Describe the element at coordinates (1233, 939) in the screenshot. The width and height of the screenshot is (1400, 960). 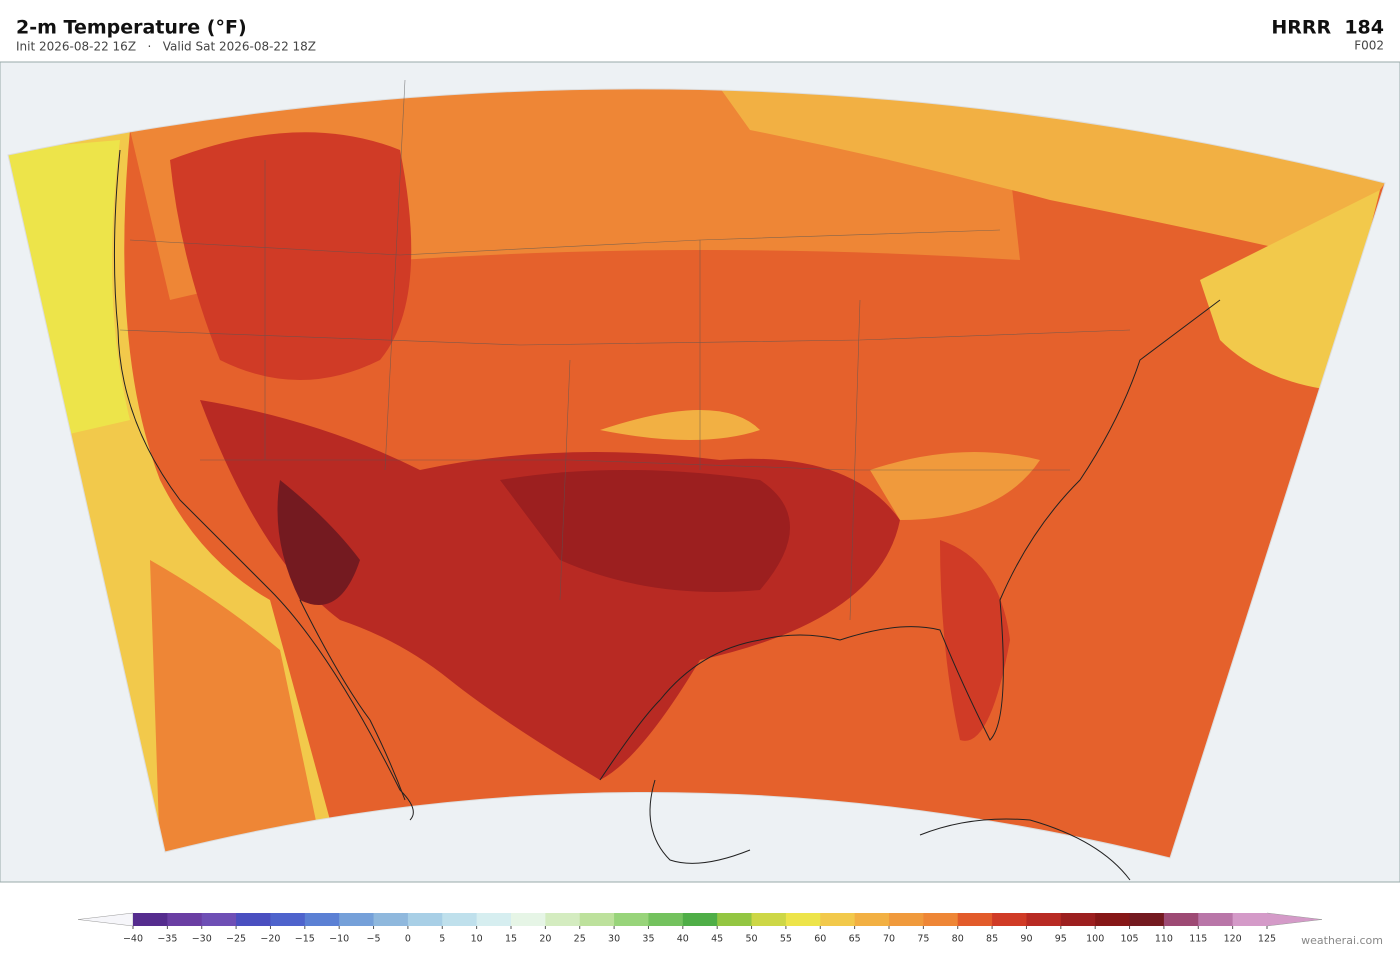
I see `colorbar-tick-label: 120` at that location.